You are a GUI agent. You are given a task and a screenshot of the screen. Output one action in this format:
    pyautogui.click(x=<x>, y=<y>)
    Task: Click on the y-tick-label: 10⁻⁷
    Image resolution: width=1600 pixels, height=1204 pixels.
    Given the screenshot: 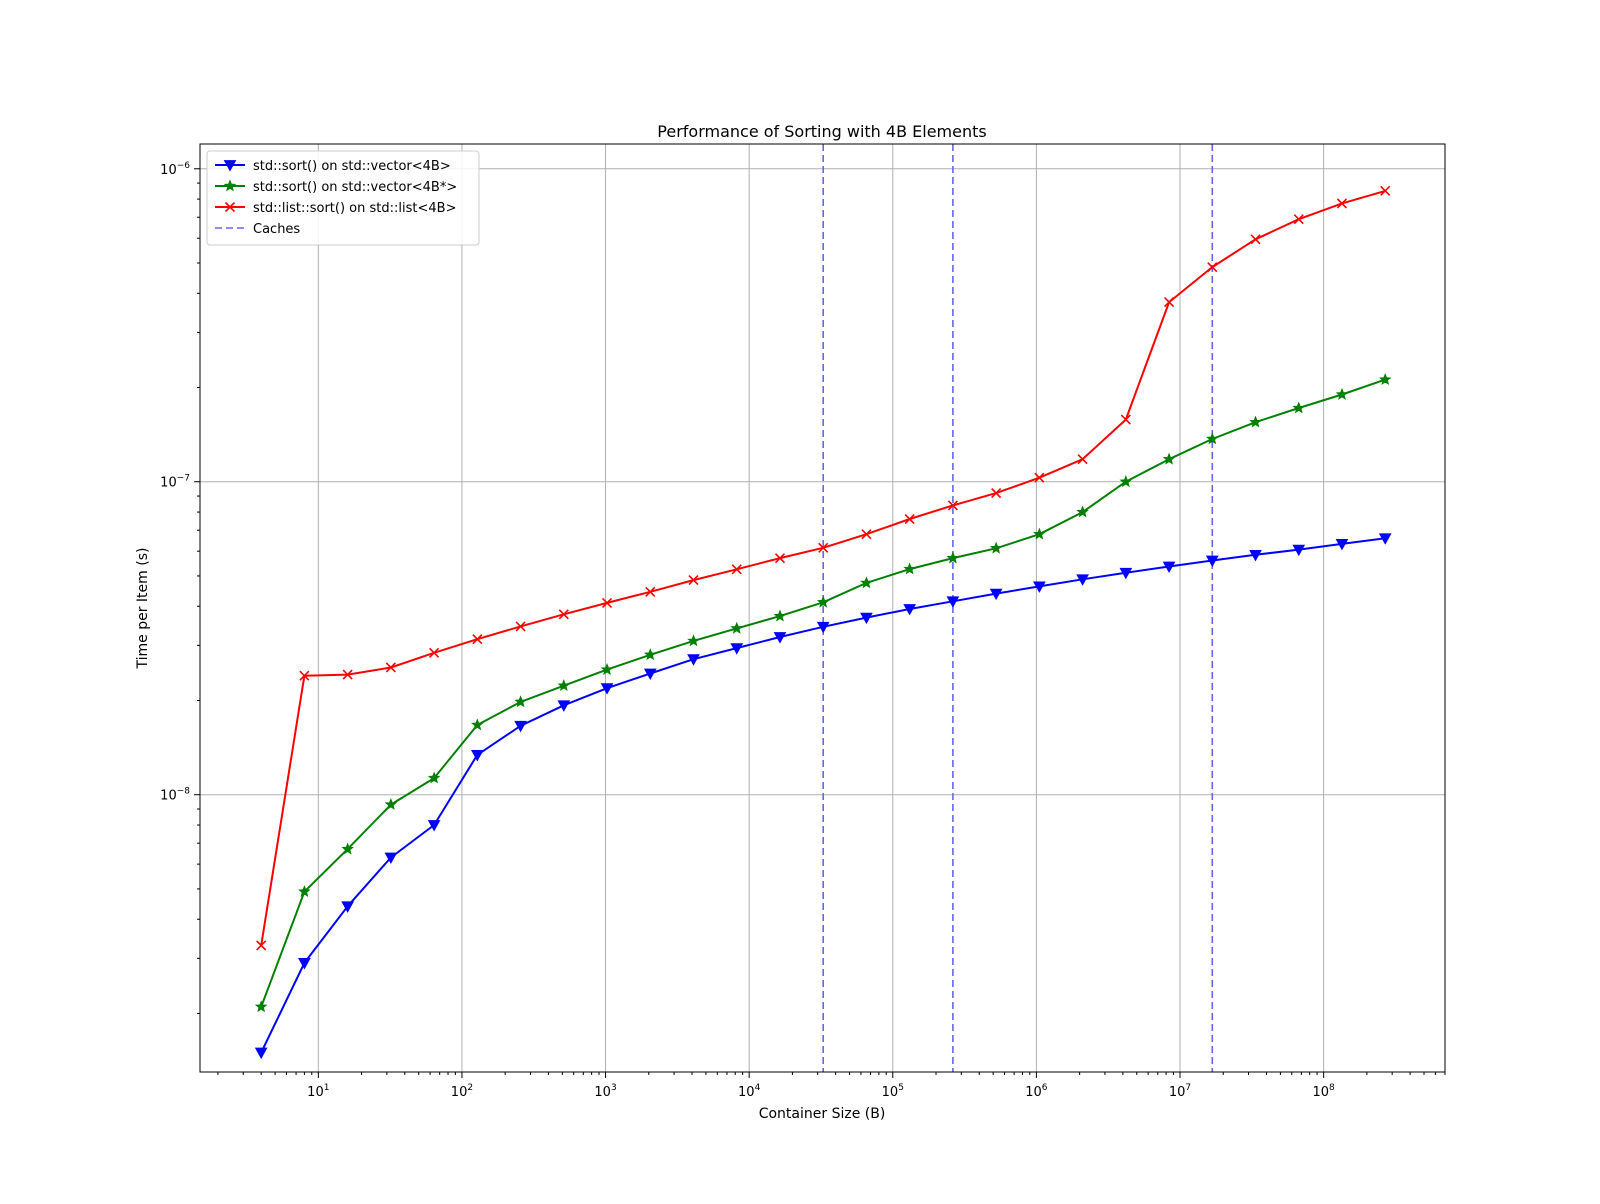 What is the action you would take?
    pyautogui.click(x=175, y=482)
    